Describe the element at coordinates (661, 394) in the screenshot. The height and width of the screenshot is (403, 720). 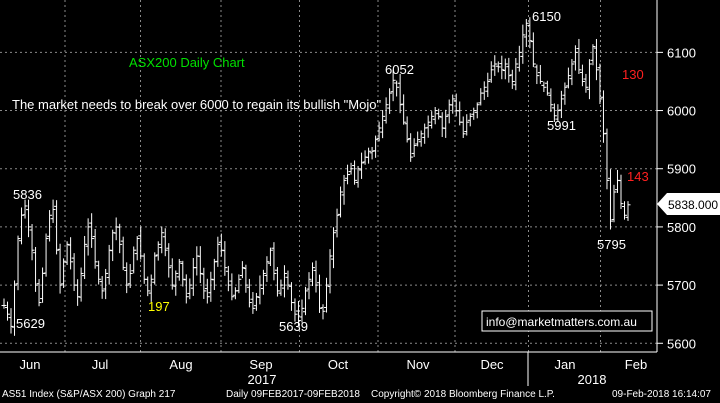
I see `footer-timestamp: 09-Feb-2018 16:14:07` at that location.